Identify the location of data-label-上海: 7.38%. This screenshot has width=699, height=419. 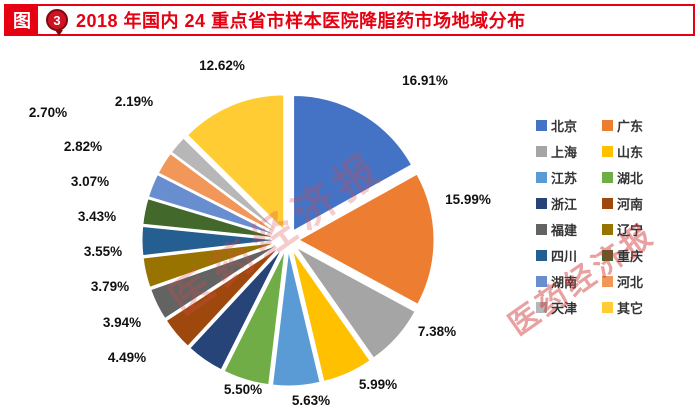
(437, 331).